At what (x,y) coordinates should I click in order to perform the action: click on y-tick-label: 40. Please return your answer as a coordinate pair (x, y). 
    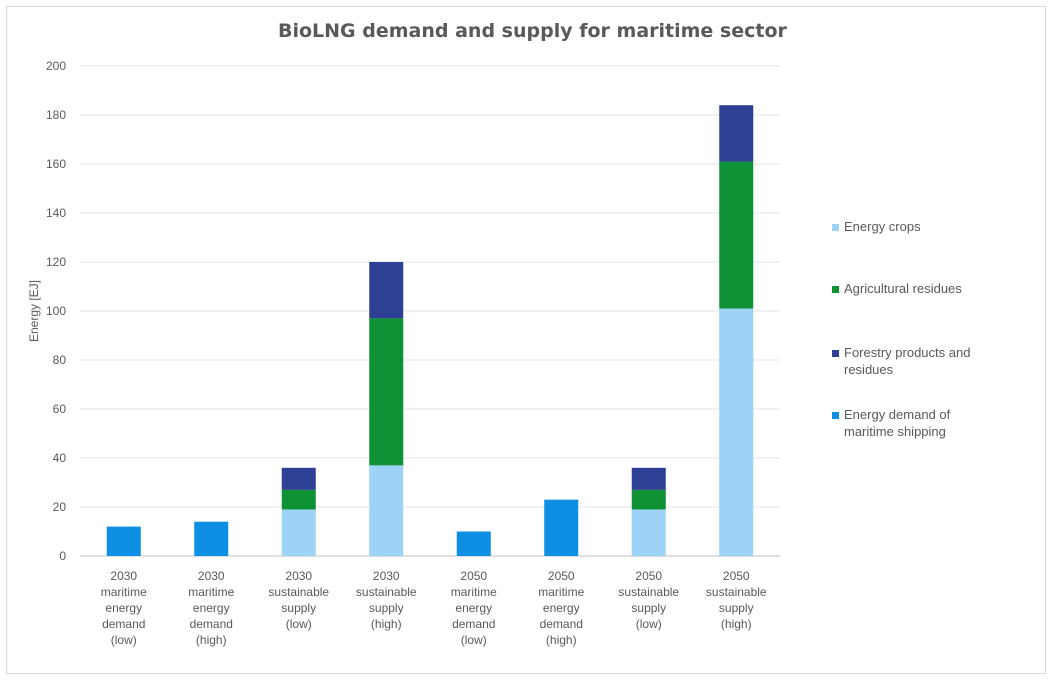
    Looking at the image, I should click on (60, 458).